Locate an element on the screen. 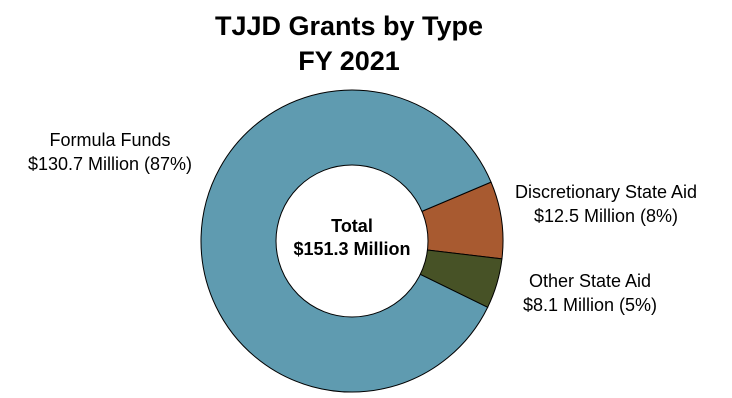 This screenshot has width=732, height=398. slice-label-name-discretionary-state-aid: Discretionary State Aid is located at coordinates (606, 192).